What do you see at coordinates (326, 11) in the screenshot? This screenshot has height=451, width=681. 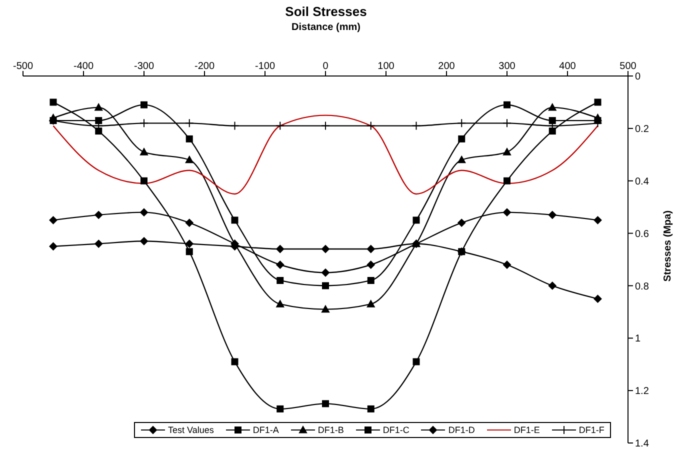 I see `chart-title: Soil Stresses` at bounding box center [326, 11].